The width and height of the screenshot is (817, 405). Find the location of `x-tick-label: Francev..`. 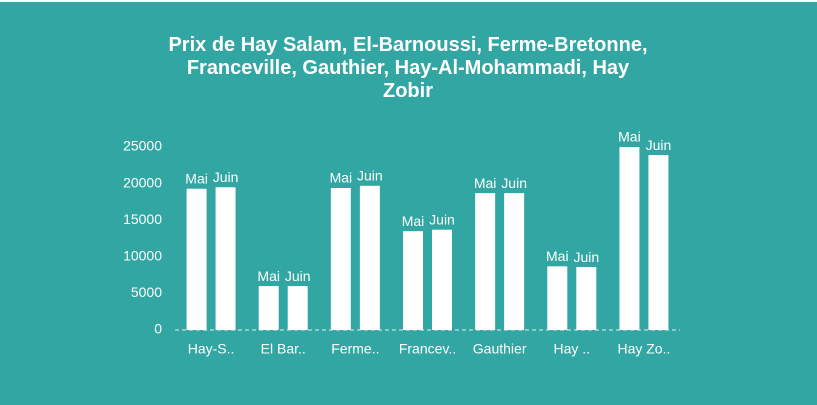

x-tick-label: Francev.. is located at coordinates (427, 349).